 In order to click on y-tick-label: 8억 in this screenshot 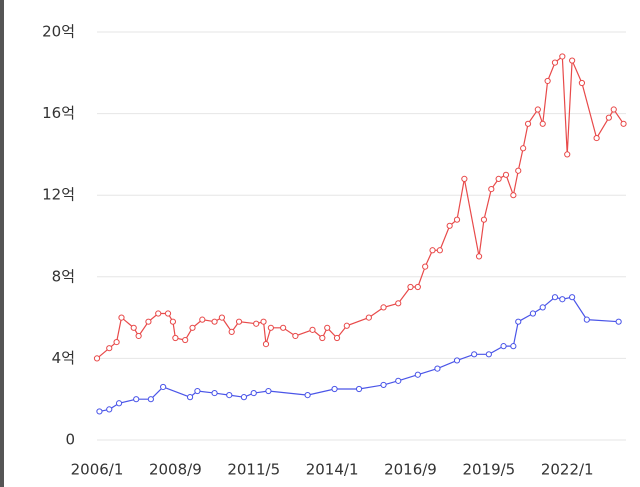, I will do `click(63, 276)`.